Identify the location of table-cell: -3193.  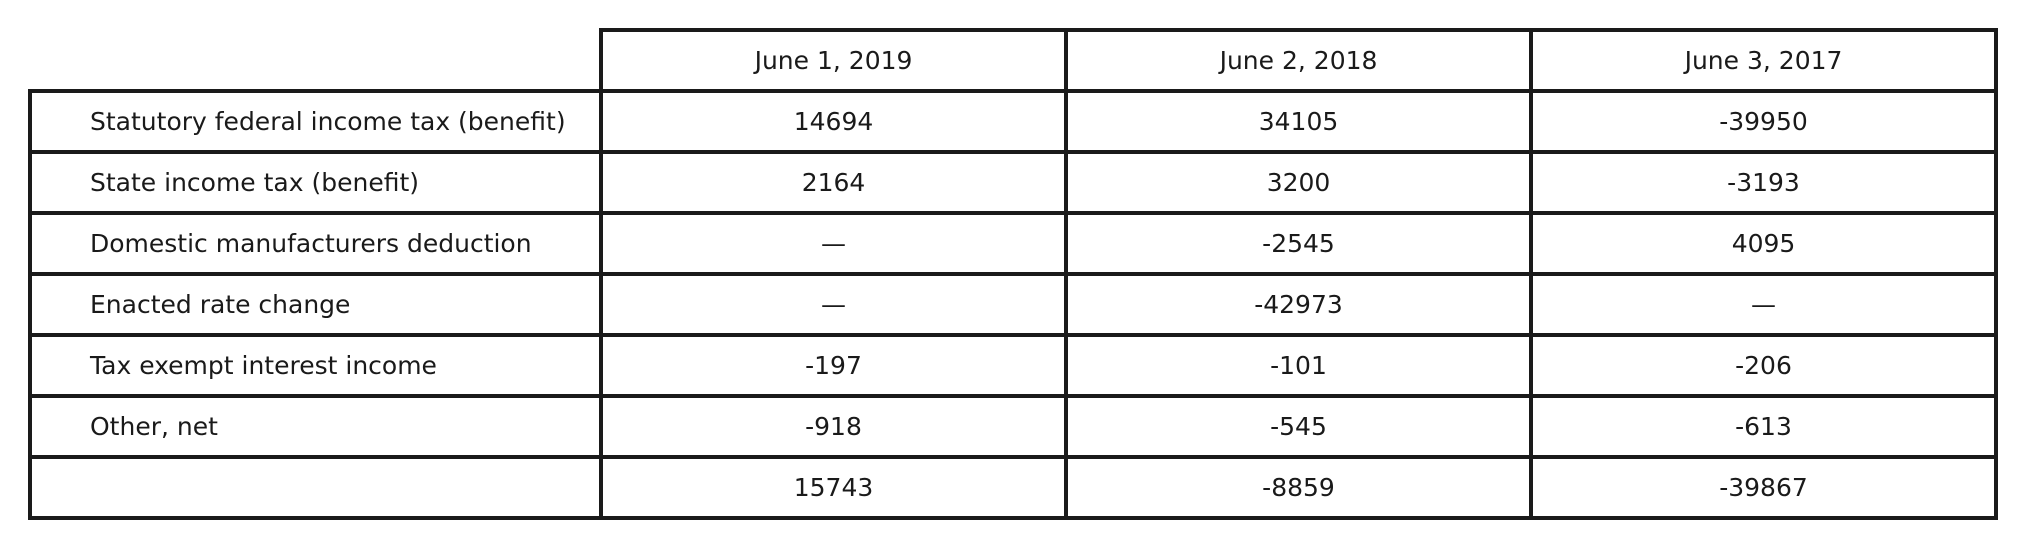
(1763, 182).